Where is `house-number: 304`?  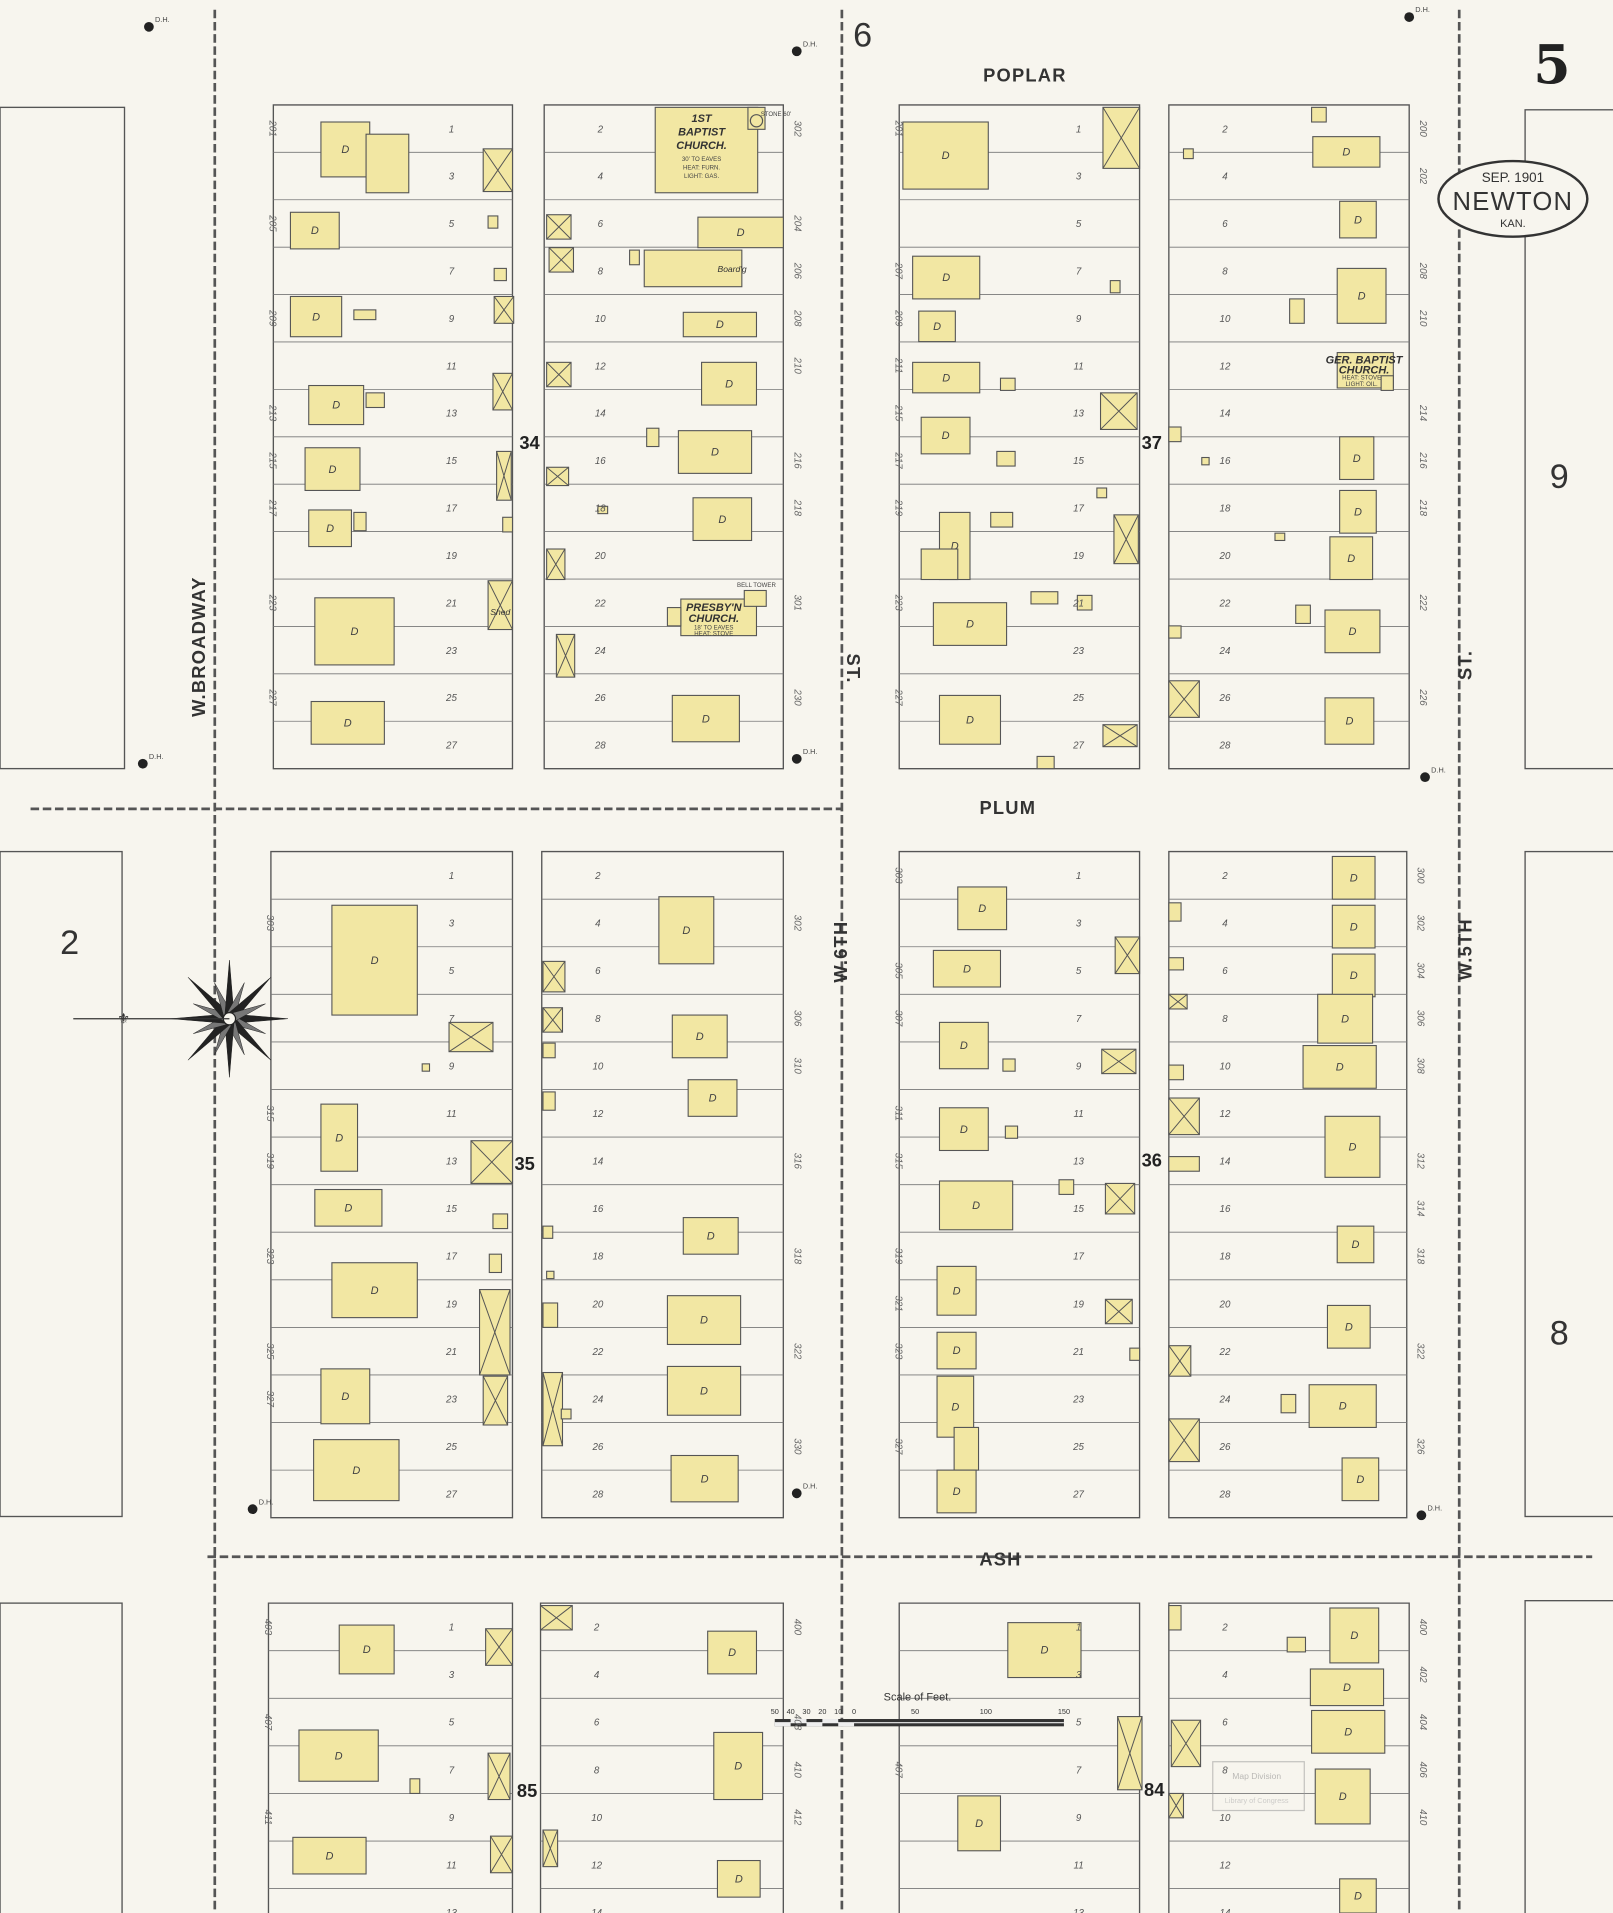 house-number: 304 is located at coordinates (1420, 970).